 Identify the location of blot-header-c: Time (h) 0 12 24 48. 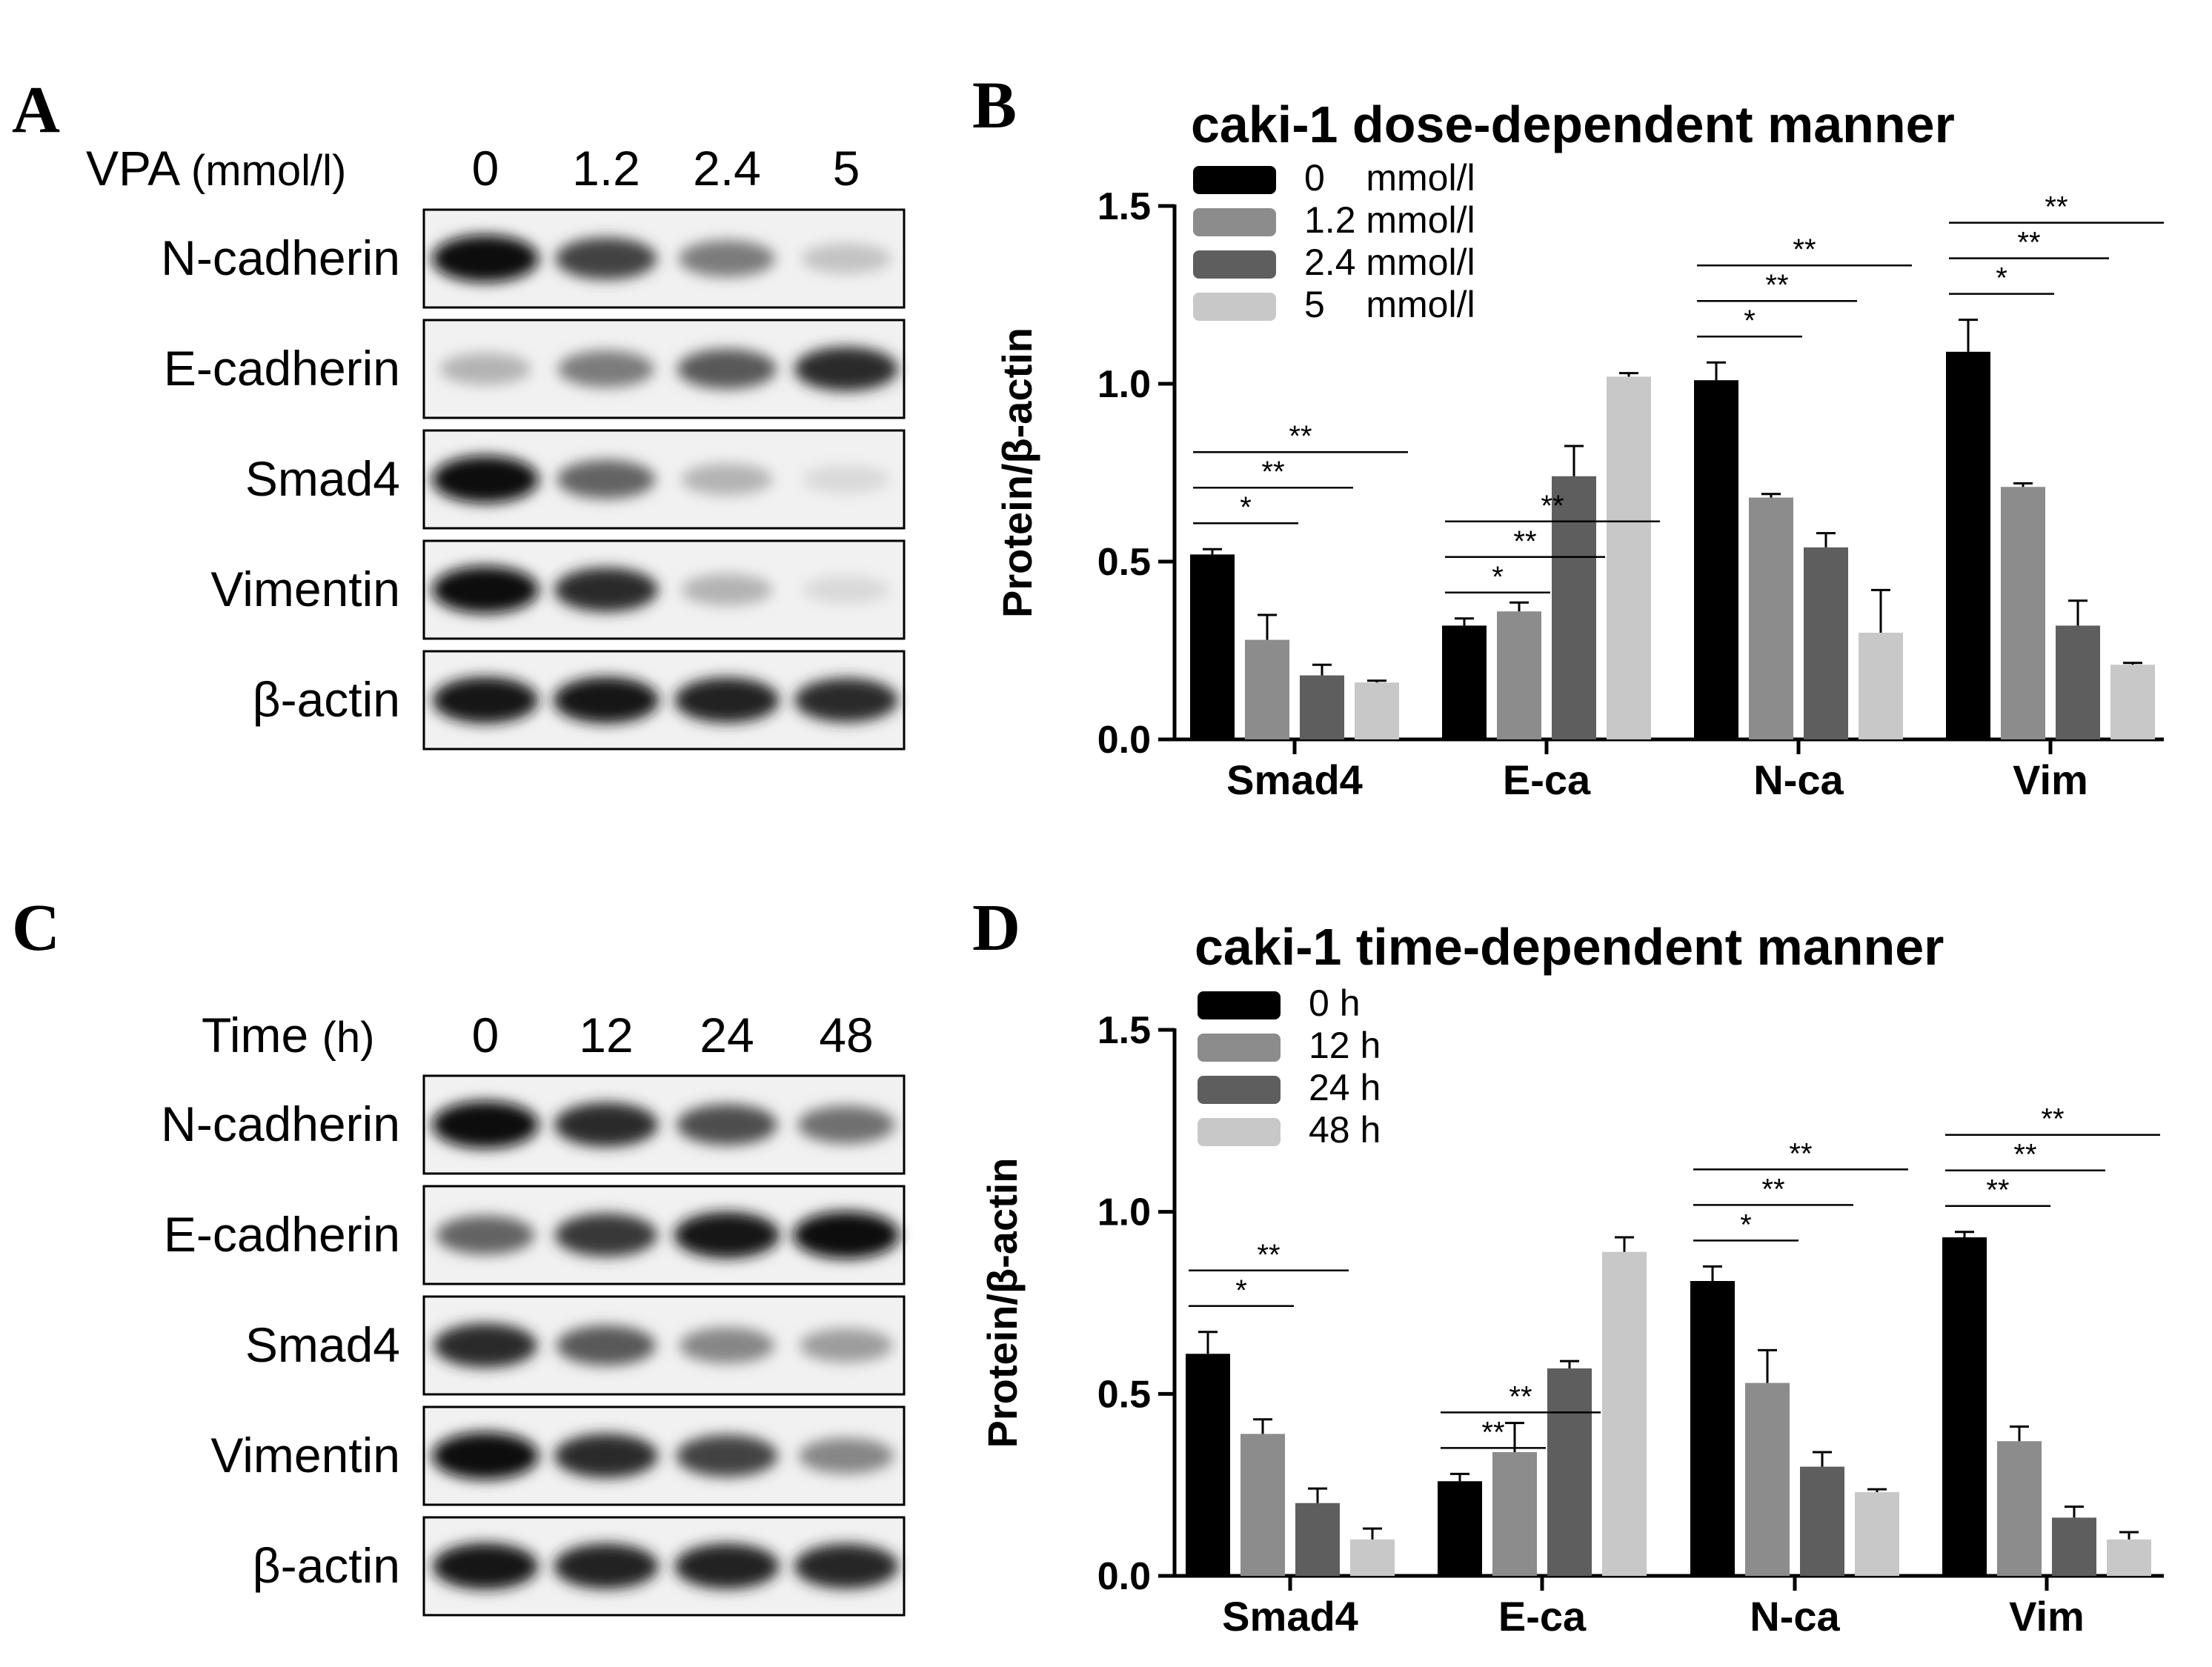
(538, 1035).